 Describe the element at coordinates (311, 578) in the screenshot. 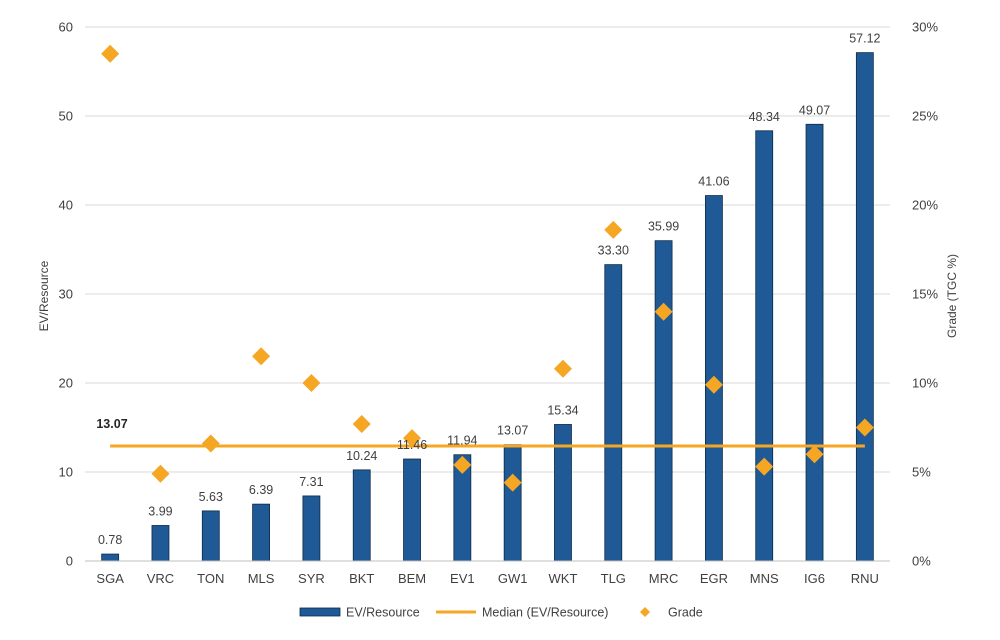

I see `x-tick-label: SYR` at that location.